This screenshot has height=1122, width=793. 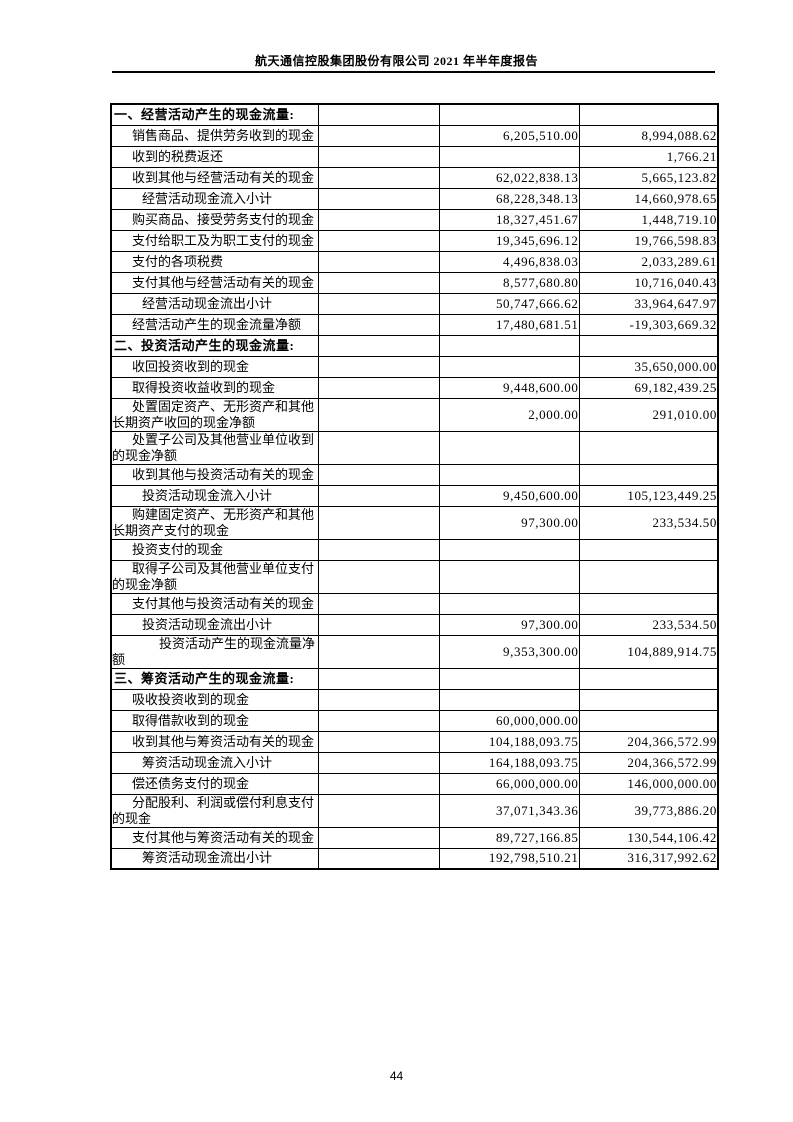 I want to click on table-row: 销售商品、提供劳务收到的现金 6,205,510.00 8,994,088.62, so click(x=414, y=135).